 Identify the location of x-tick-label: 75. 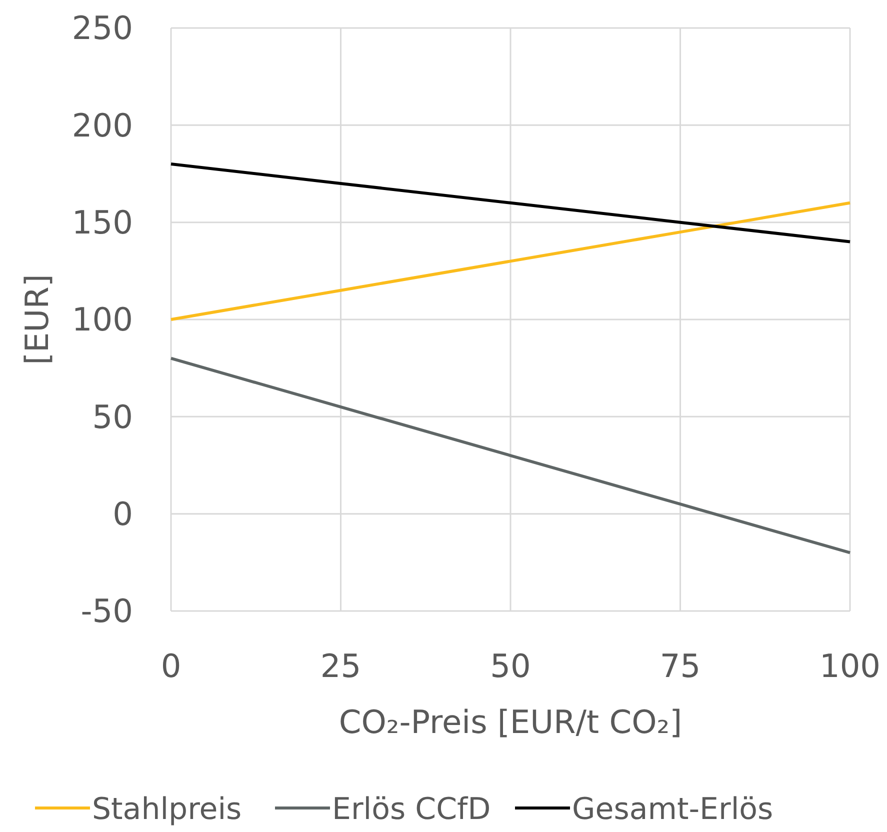
(680, 666).